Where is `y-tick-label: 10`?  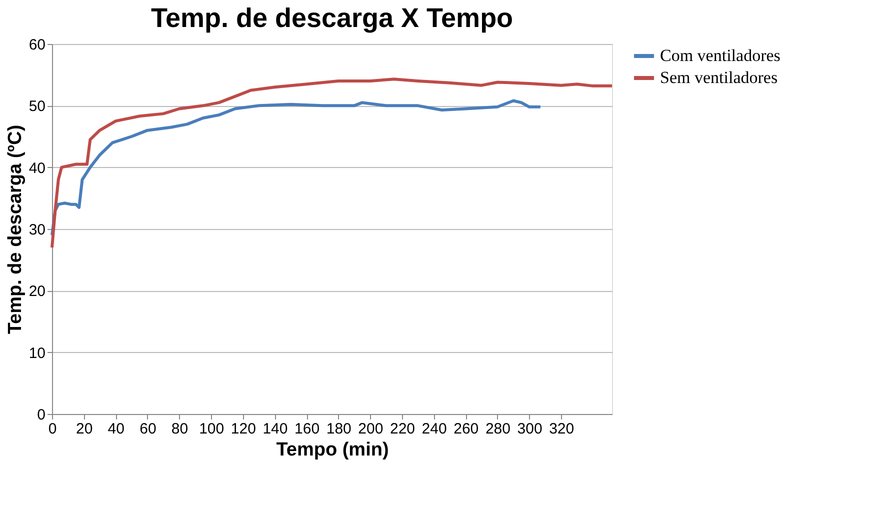 y-tick-label: 10 is located at coordinates (37, 353).